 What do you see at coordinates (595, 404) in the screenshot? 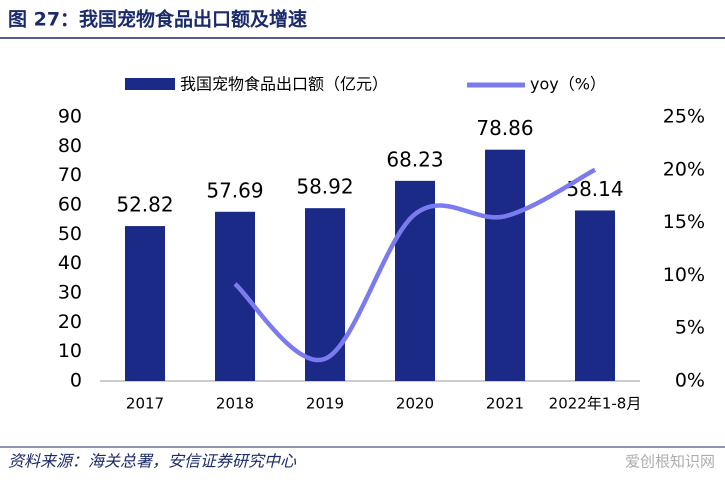
I see `x-tick-label: 2022年1-8月` at bounding box center [595, 404].